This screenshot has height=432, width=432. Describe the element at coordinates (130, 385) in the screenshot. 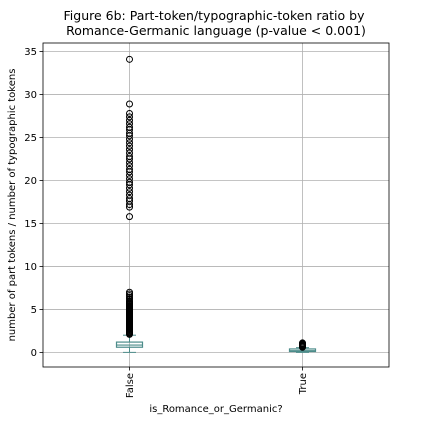

I see `x-tick-label: False` at that location.